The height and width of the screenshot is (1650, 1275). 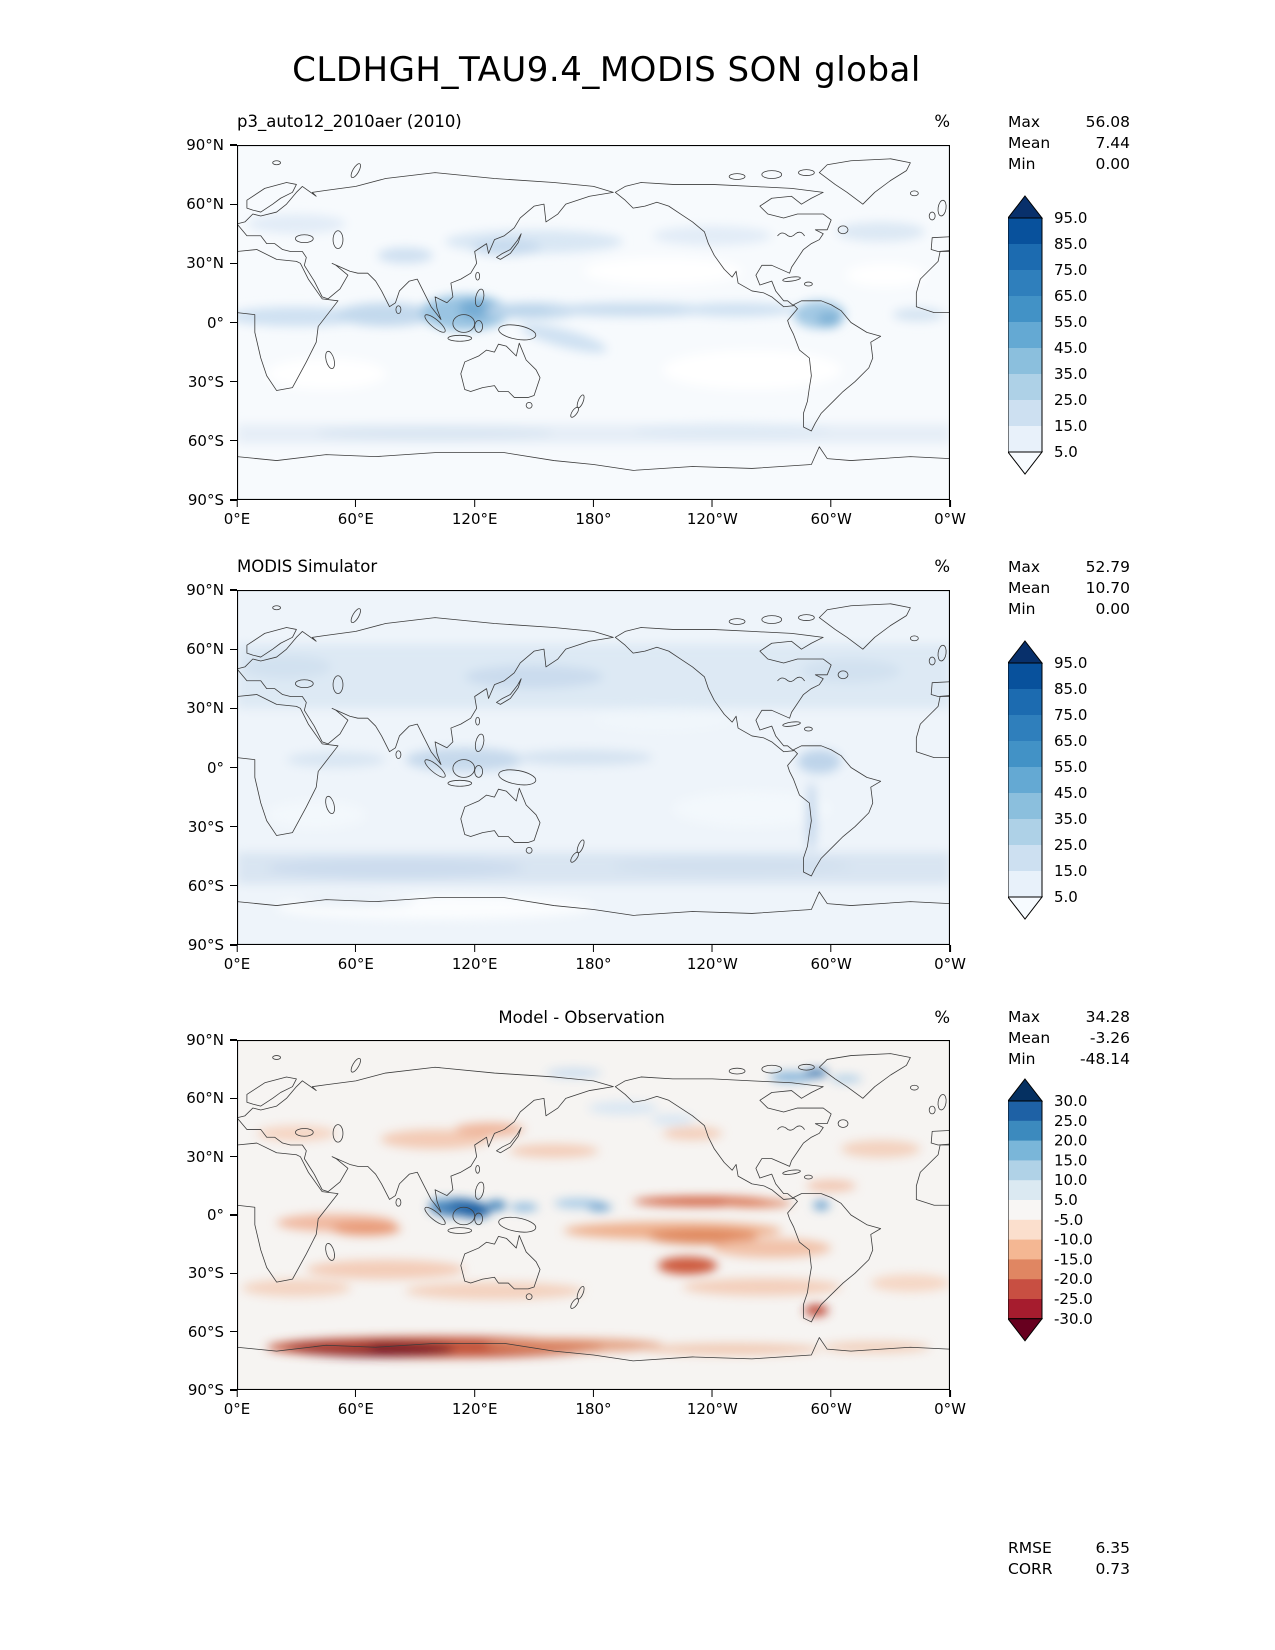 I want to click on panel-2-title: MODIS Simulator, so click(x=307, y=566).